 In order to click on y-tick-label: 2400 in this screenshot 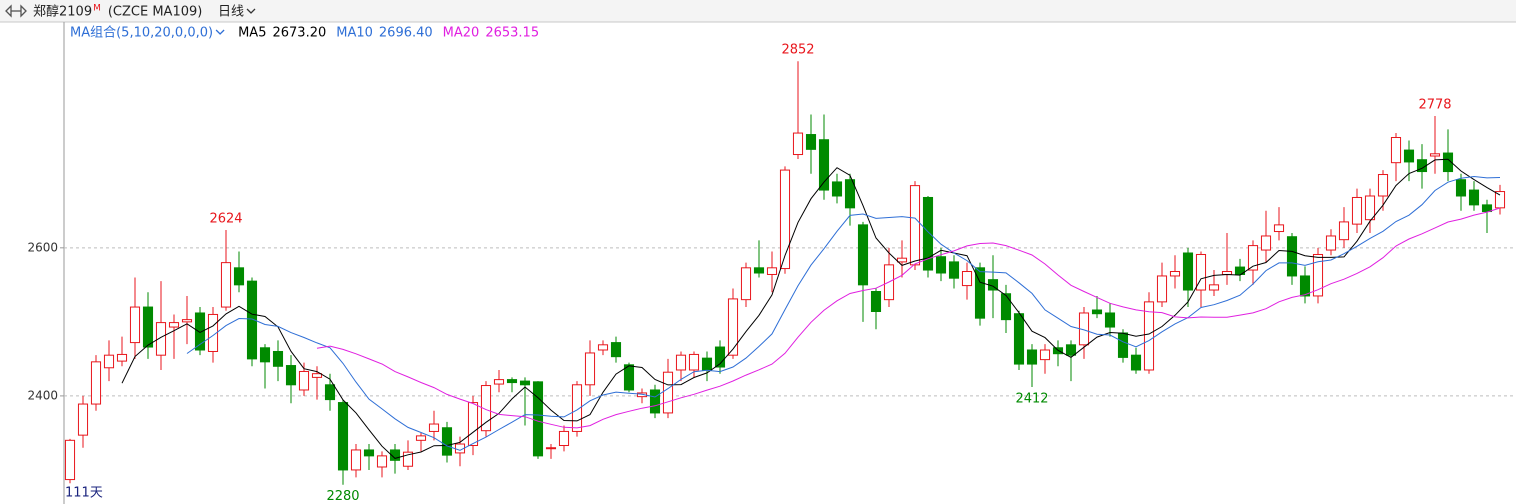, I will do `click(42, 395)`.